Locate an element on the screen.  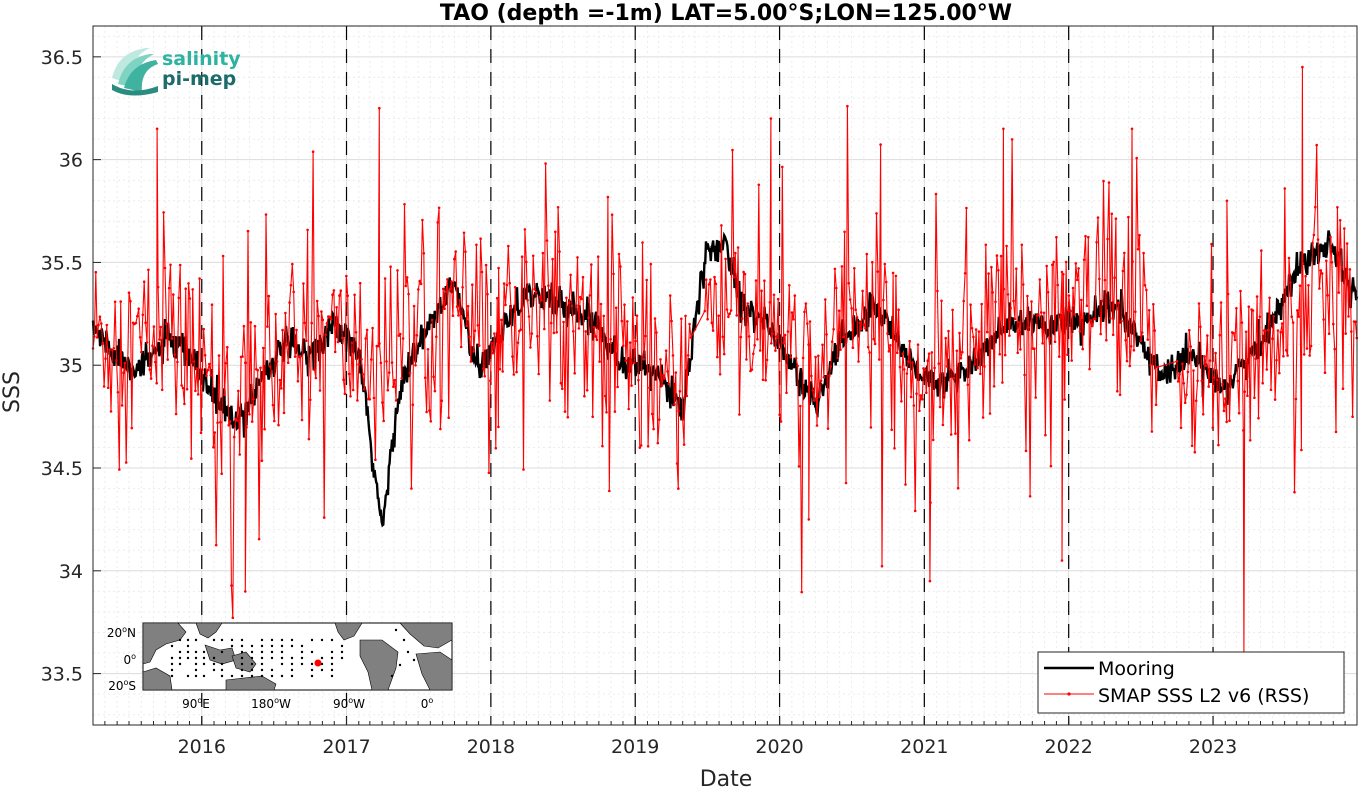
inset-land is located at coordinates (297, 656).